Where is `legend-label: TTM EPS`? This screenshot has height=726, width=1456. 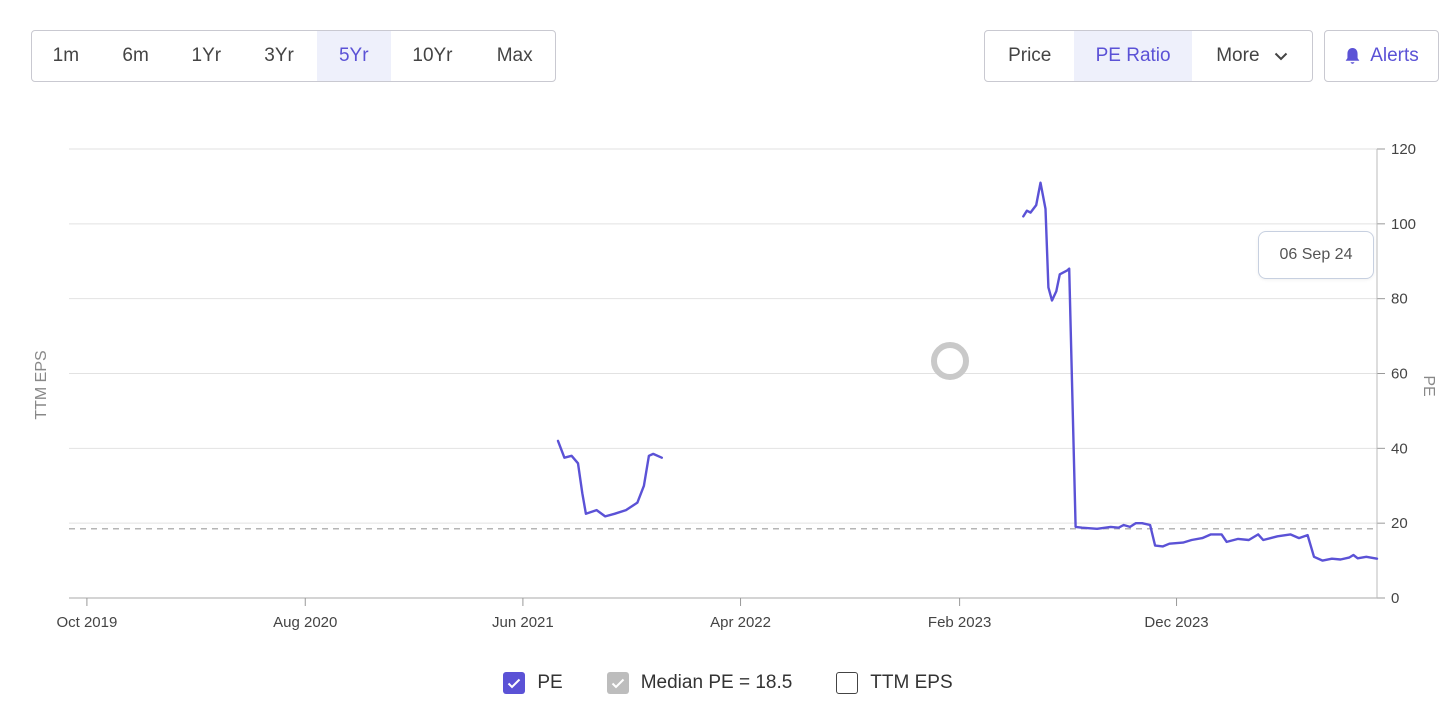
legend-label: TTM EPS is located at coordinates (911, 682).